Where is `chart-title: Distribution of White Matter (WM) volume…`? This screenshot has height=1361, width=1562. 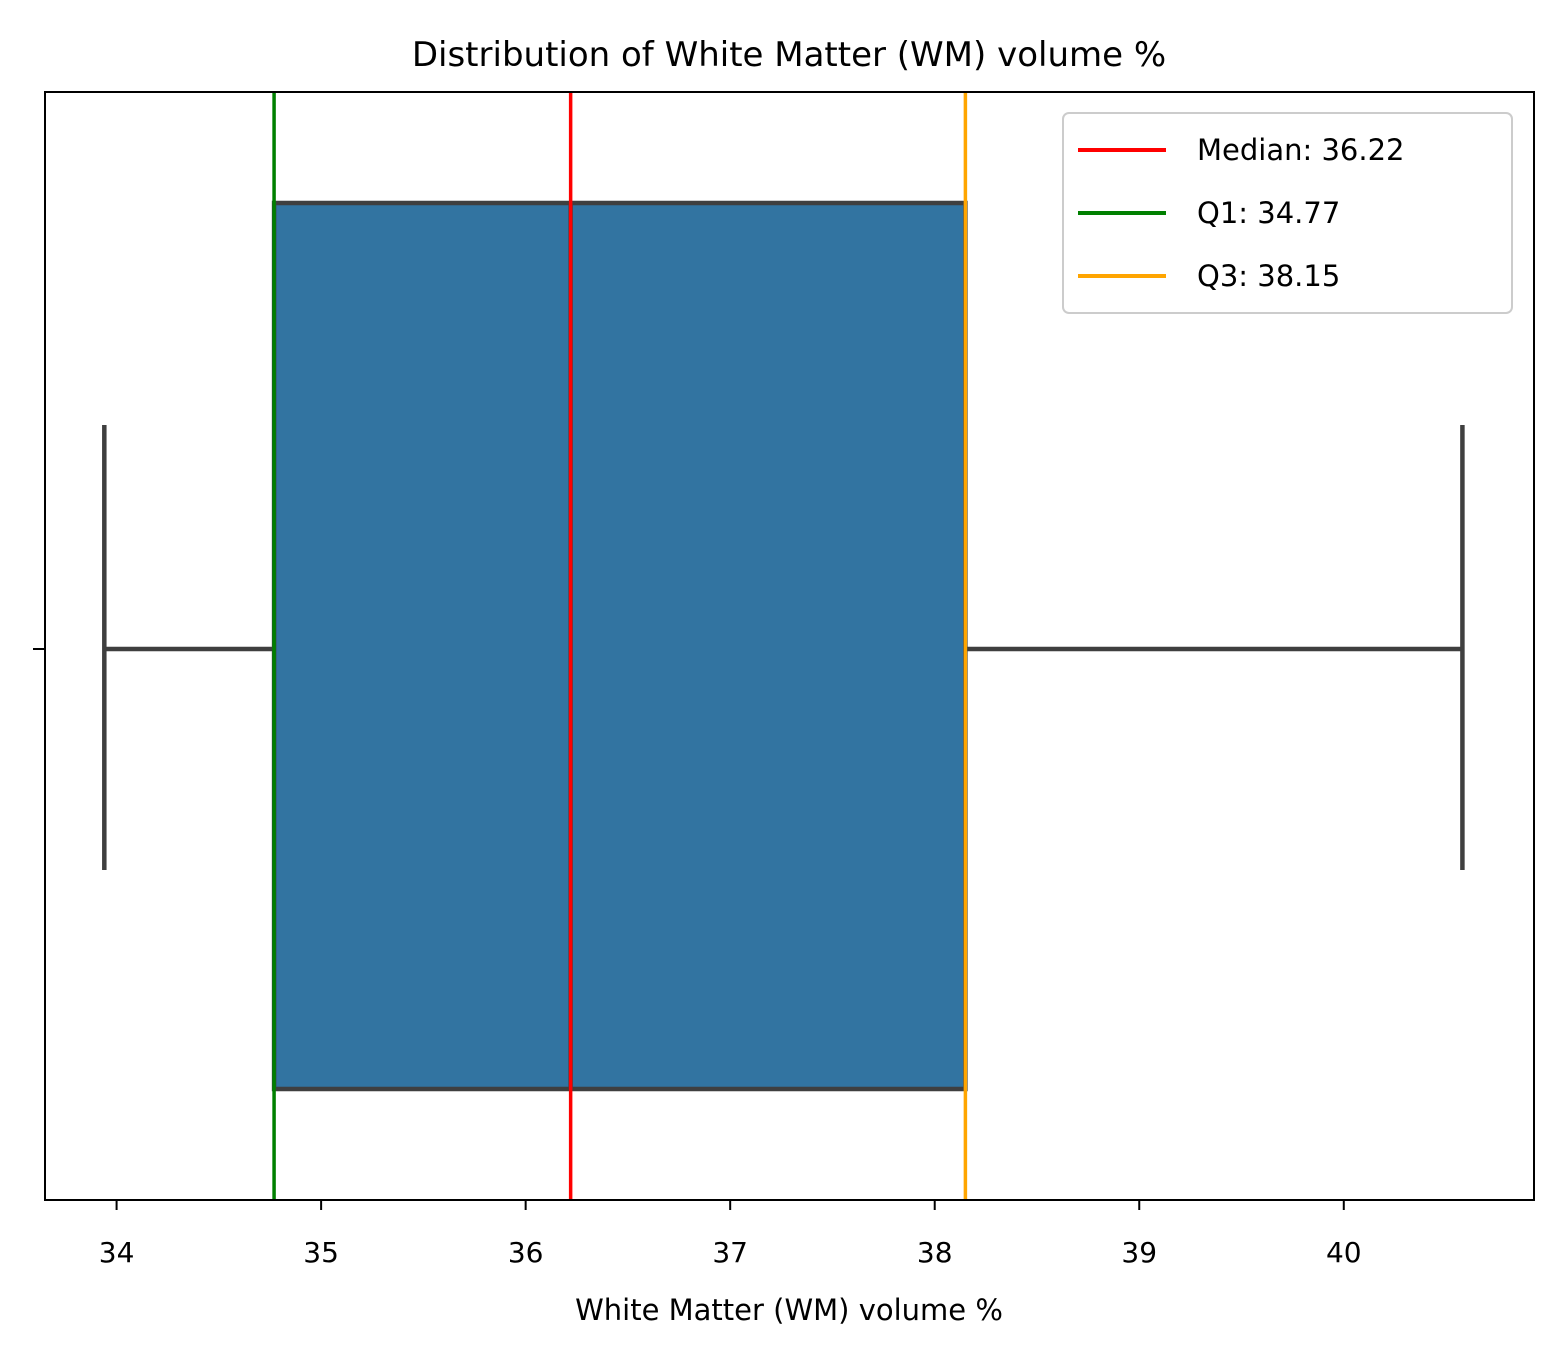 chart-title: Distribution of White Matter (WM) volume… is located at coordinates (789, 55).